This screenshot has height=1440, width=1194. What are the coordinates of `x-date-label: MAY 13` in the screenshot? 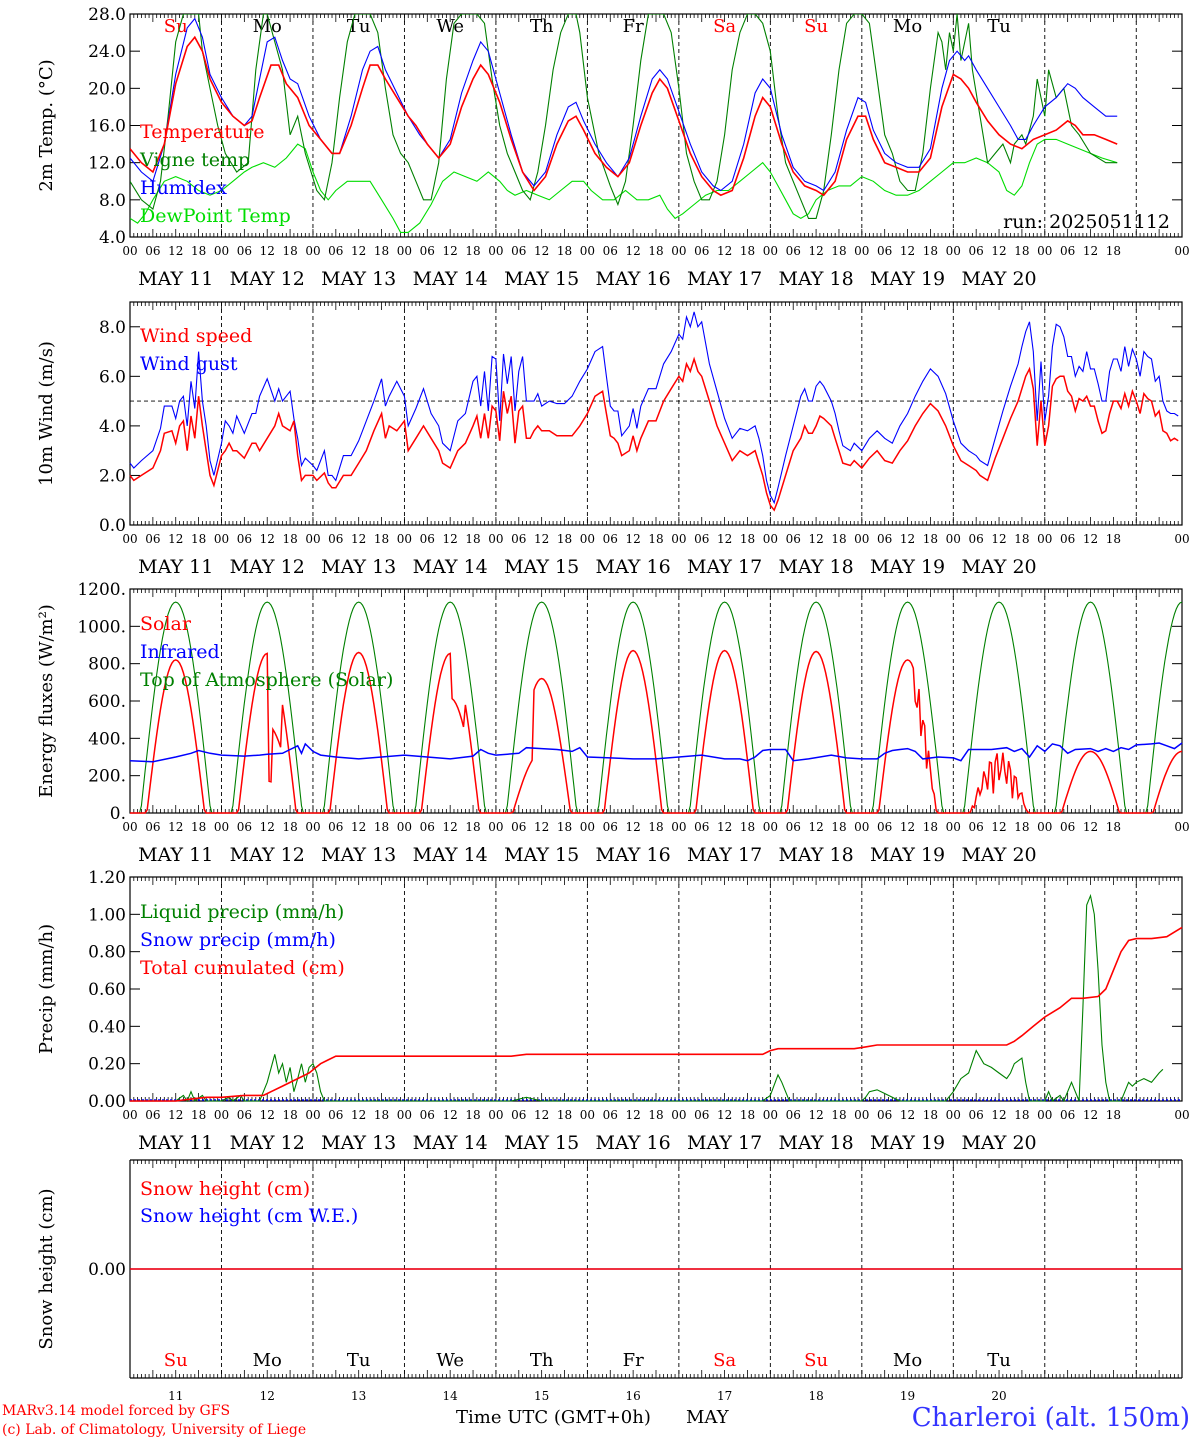 It's located at (358, 567).